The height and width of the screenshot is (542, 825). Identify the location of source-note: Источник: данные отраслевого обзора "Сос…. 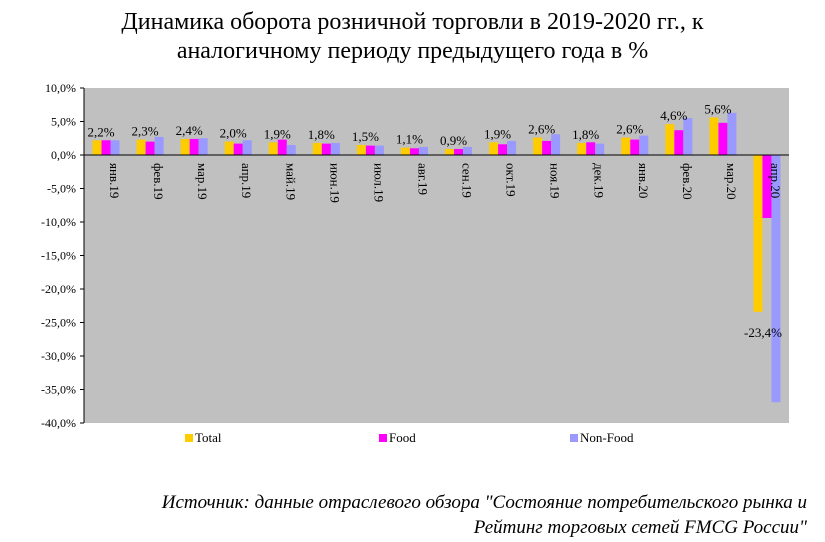
(484, 515).